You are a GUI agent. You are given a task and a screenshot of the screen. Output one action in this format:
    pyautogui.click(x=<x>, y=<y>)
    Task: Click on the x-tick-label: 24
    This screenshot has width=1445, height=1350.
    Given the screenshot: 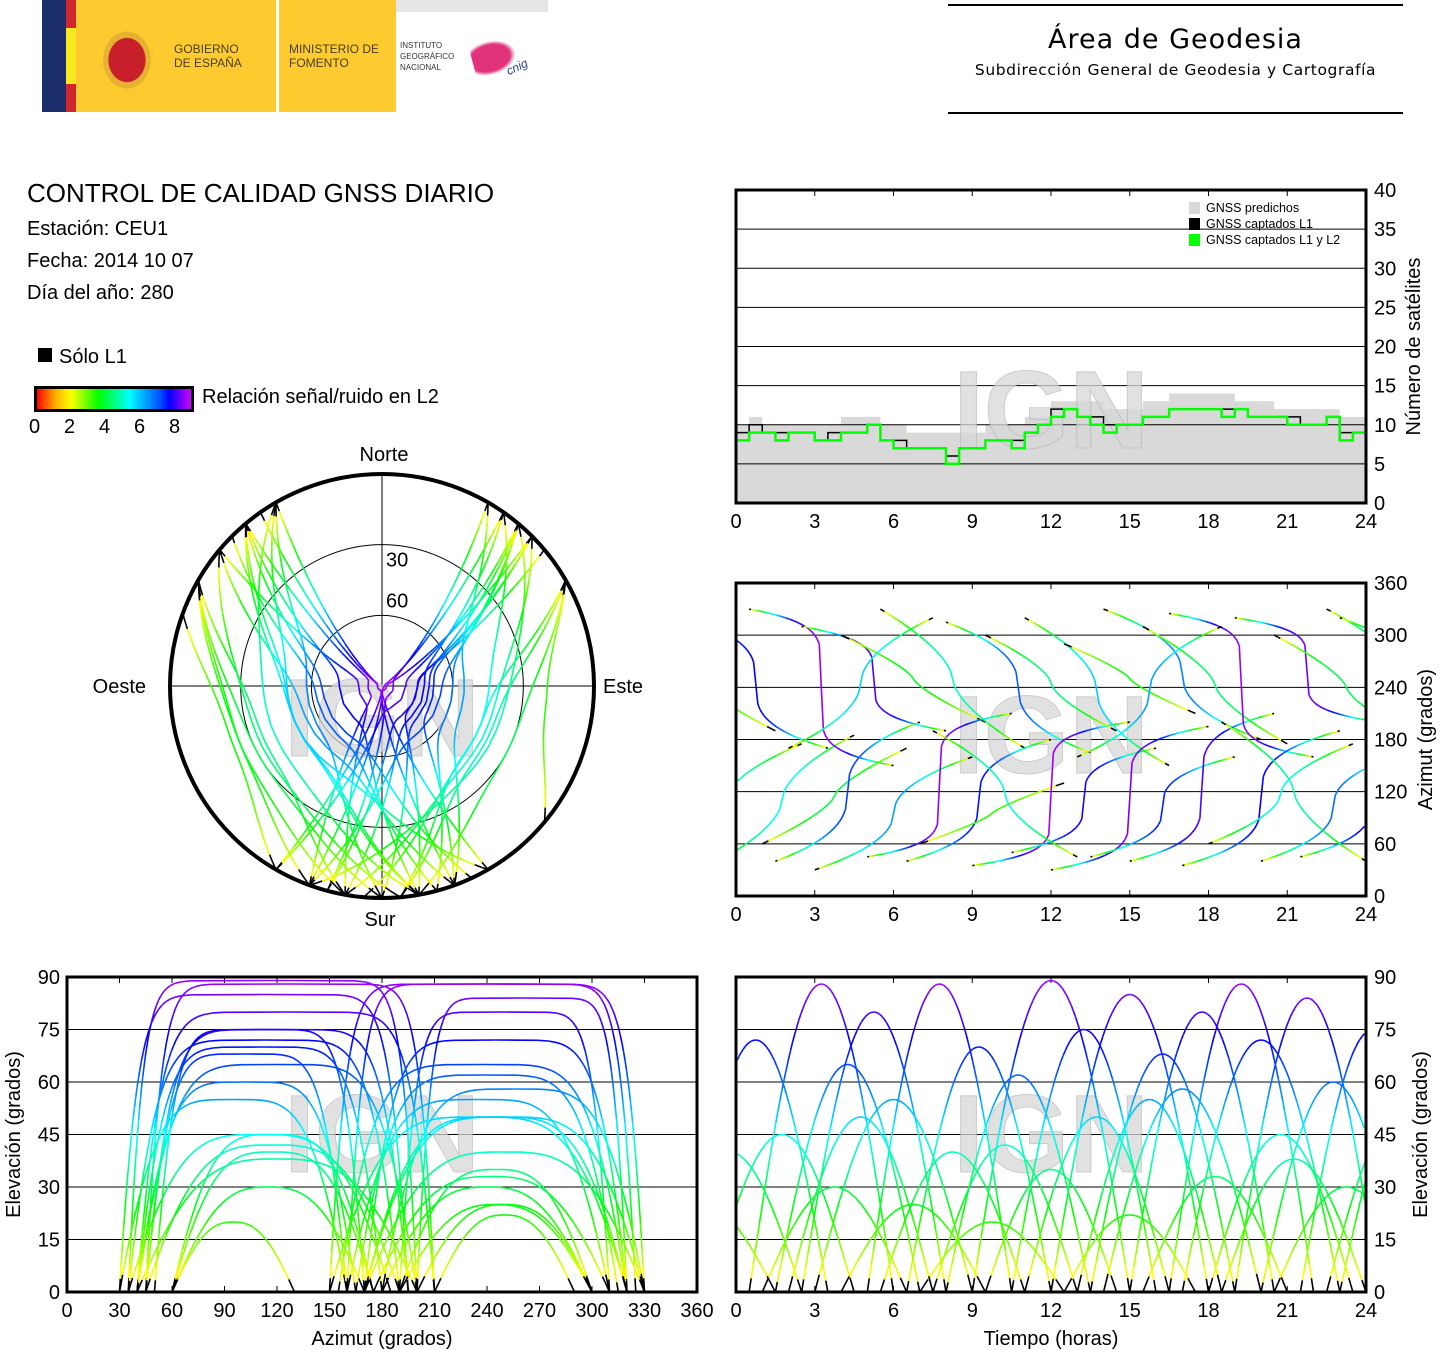 What is the action you would take?
    pyautogui.click(x=1366, y=915)
    